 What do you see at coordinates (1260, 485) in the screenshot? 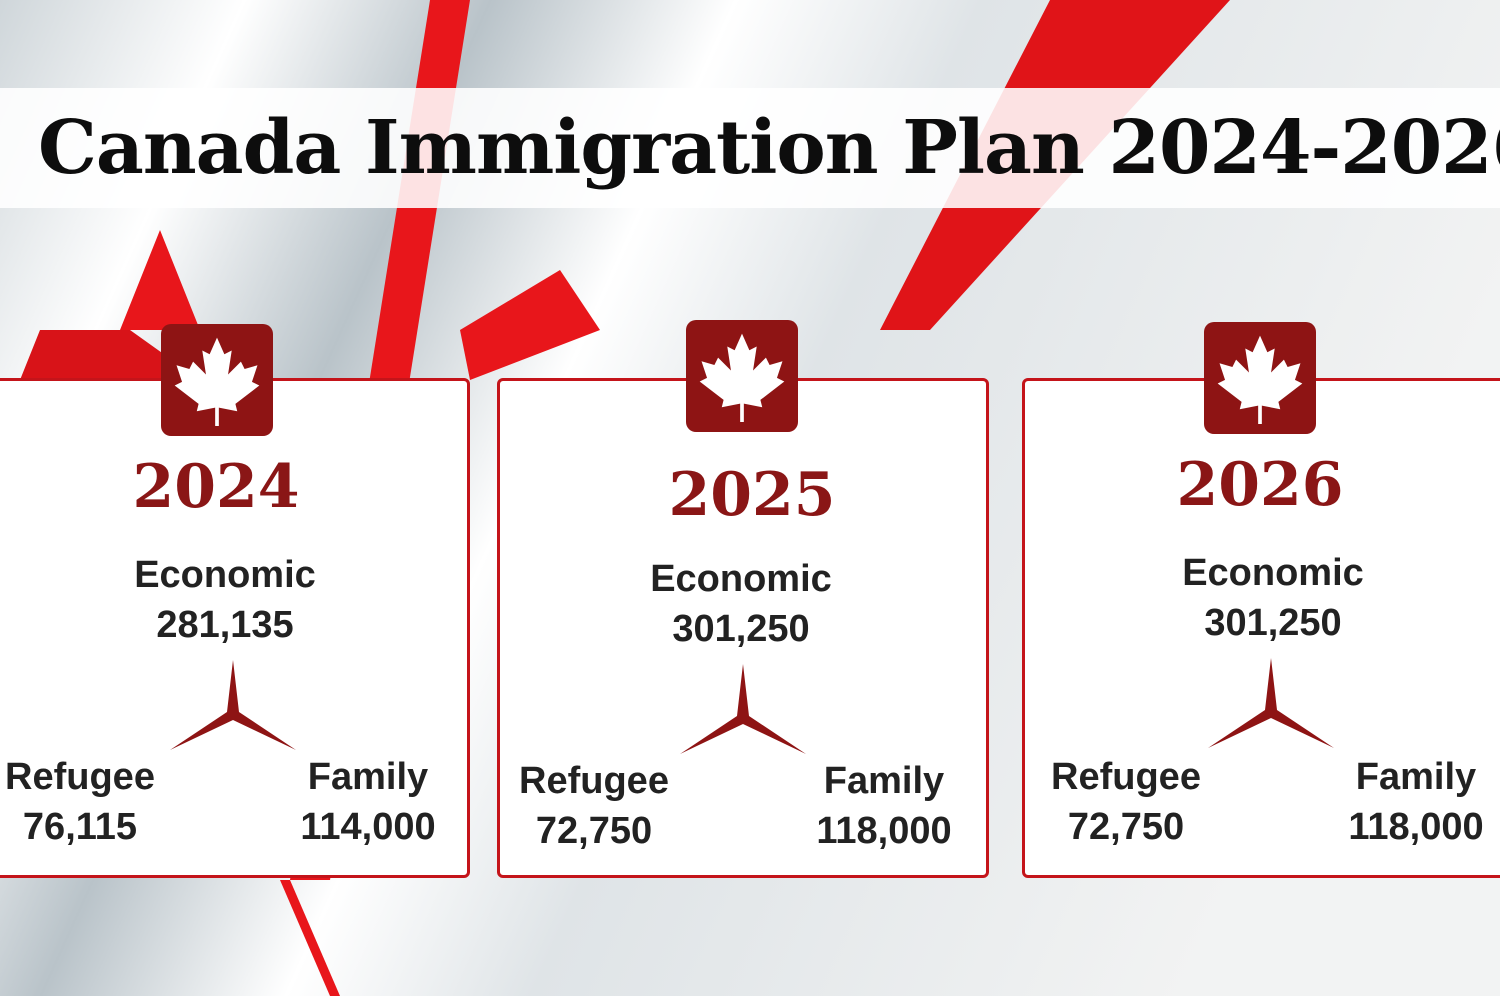
I see `year-label: 2026` at bounding box center [1260, 485].